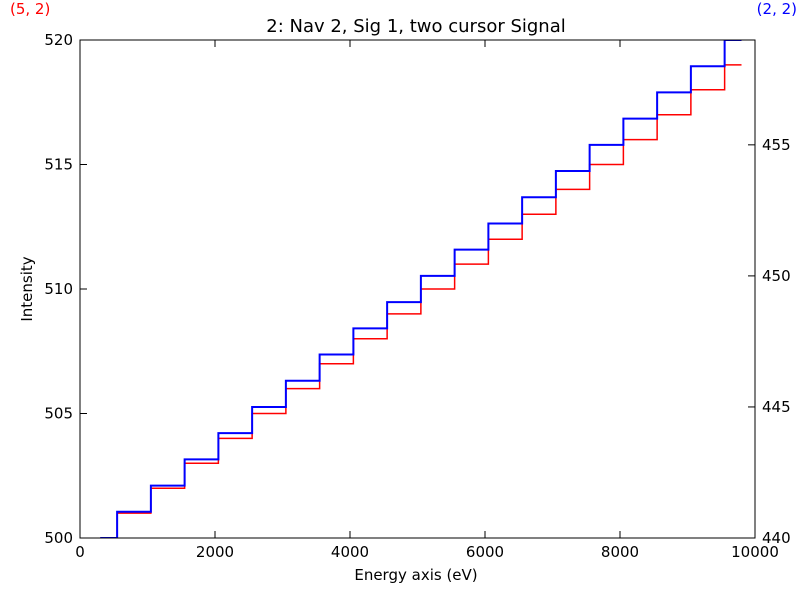 This screenshot has height=600, width=800. What do you see at coordinates (755, 552) in the screenshot?
I see `x-tick-label: 10000` at bounding box center [755, 552].